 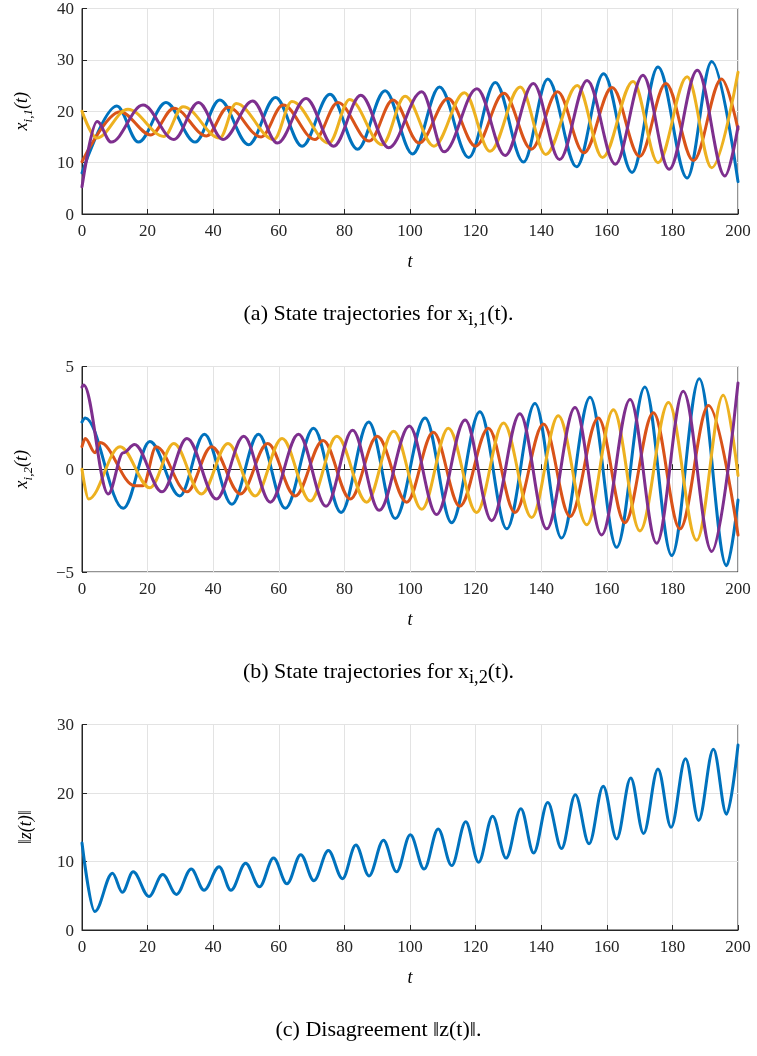 I want to click on text: (c) Disagreement ‖z(t)‖., so click(x=378, y=1029).